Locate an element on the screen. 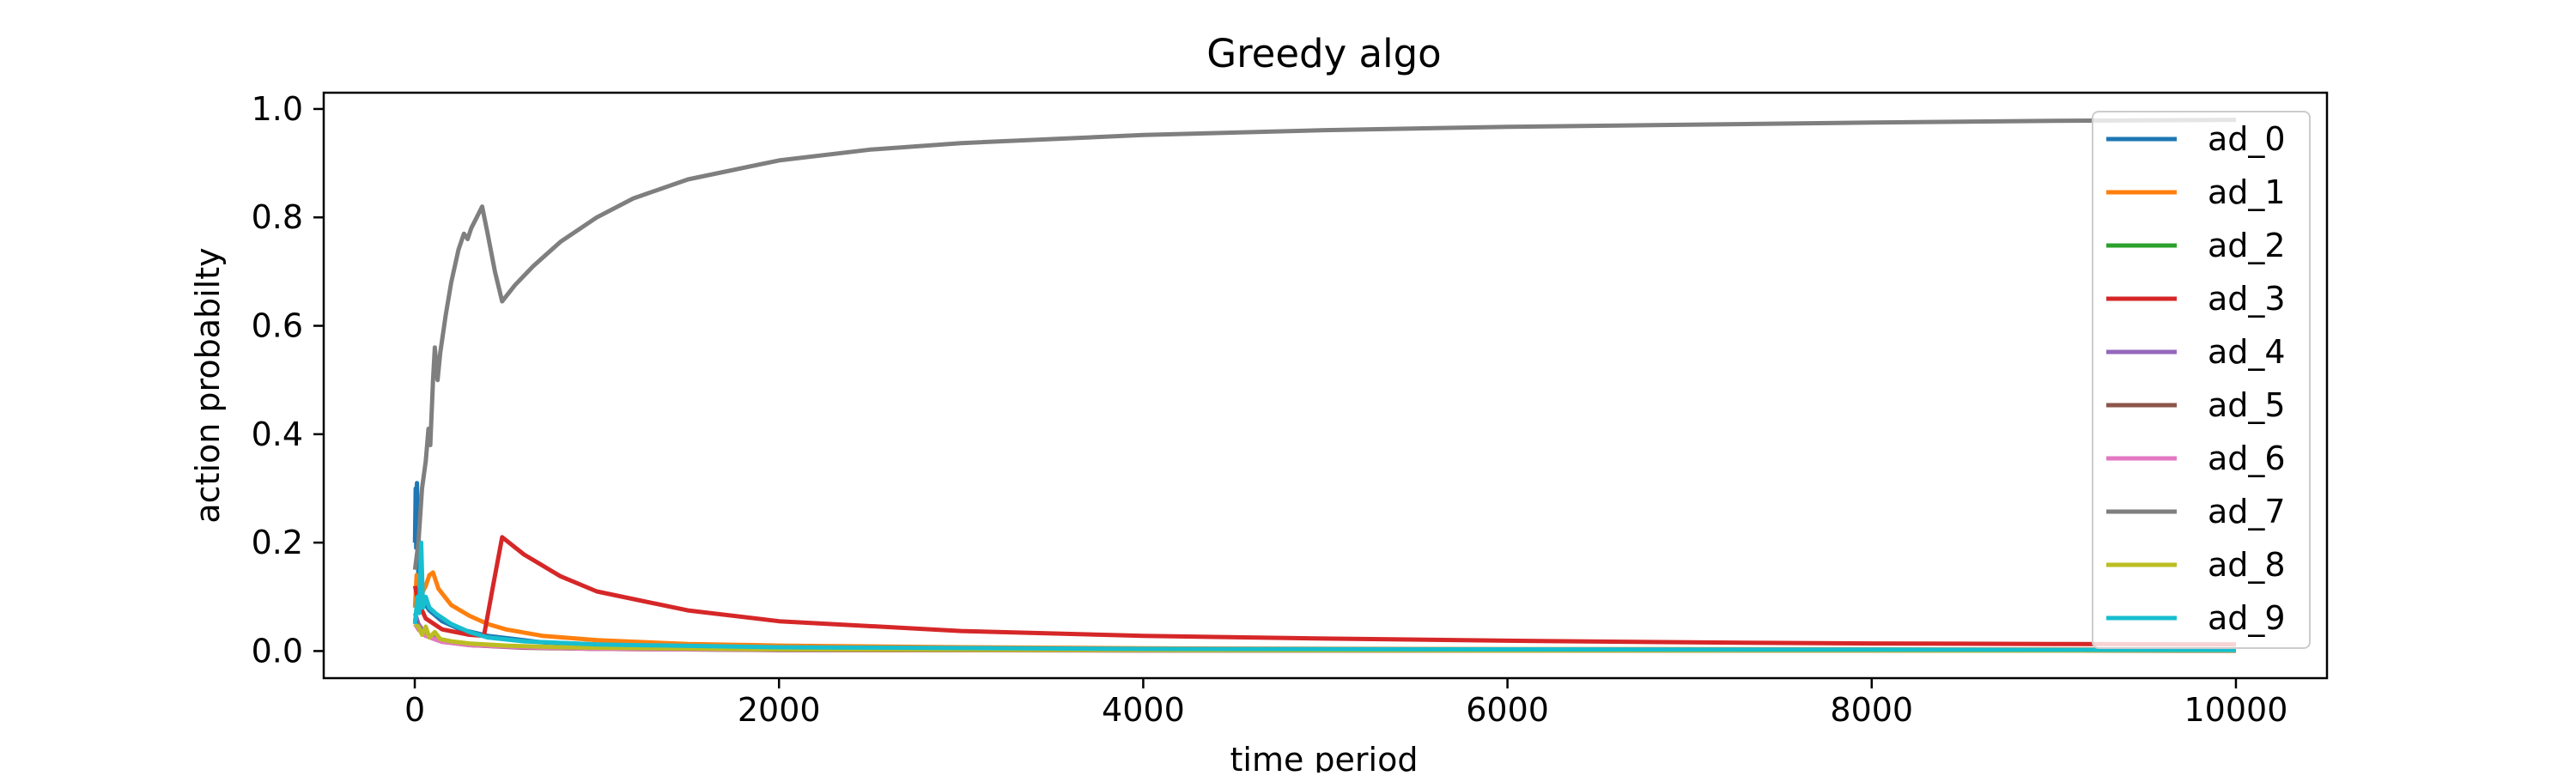 This screenshot has height=776, width=2576. y-axis-label: action probabilty is located at coordinates (208, 385).